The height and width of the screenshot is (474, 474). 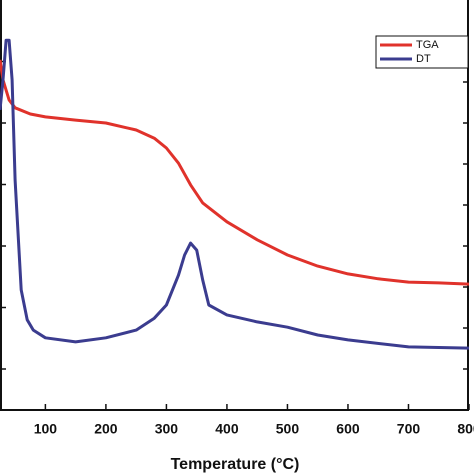 I want to click on x-axis-label: Temperature (°C), so click(x=235, y=464).